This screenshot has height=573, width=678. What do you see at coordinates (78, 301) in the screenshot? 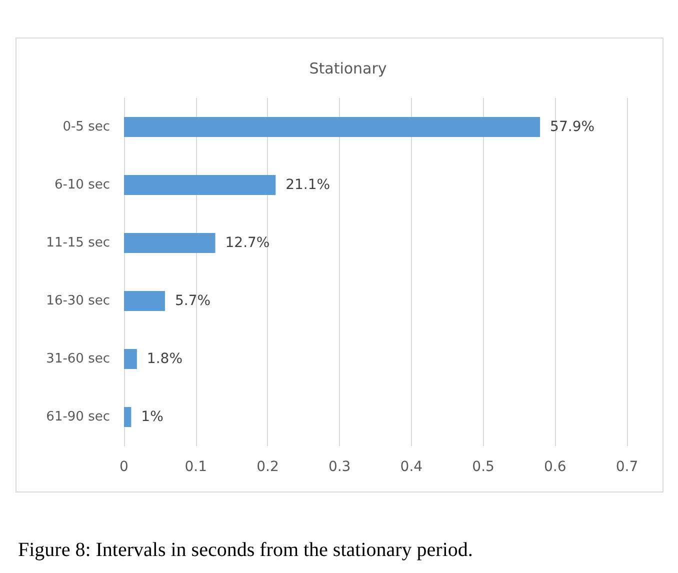
I see `y-tick-label: 16-30 sec` at bounding box center [78, 301].